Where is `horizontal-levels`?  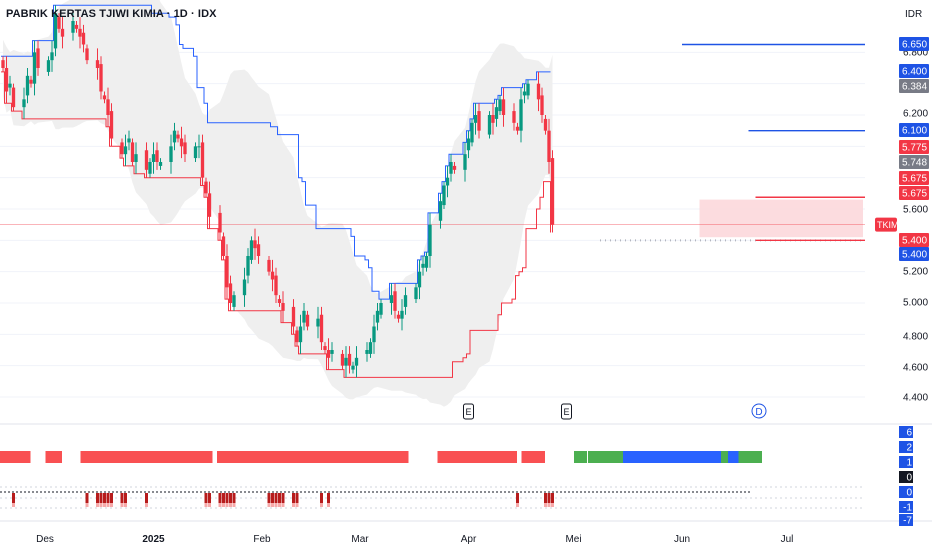
horizontal-levels is located at coordinates (773, 142).